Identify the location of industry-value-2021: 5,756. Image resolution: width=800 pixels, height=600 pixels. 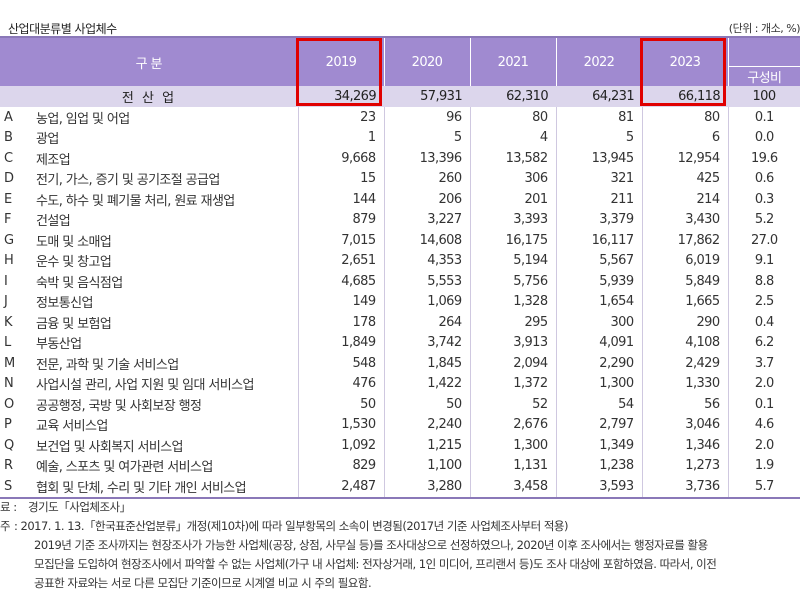
(513, 281).